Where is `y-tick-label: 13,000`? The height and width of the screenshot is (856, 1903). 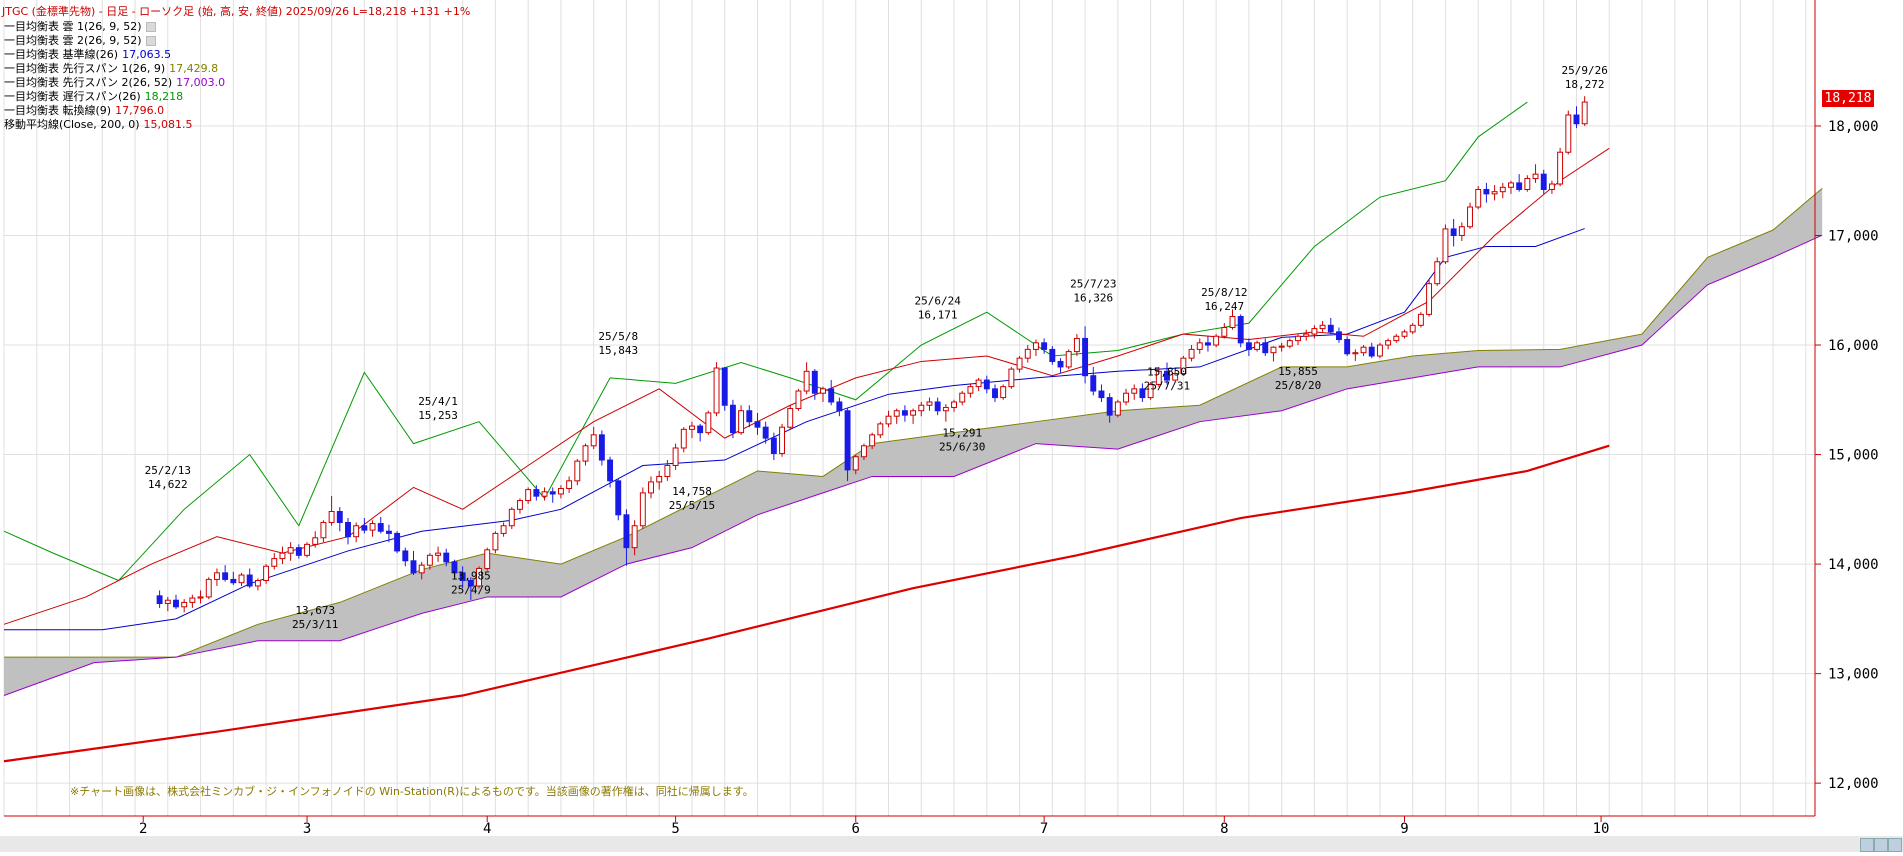 y-tick-label: 13,000 is located at coordinates (1853, 675).